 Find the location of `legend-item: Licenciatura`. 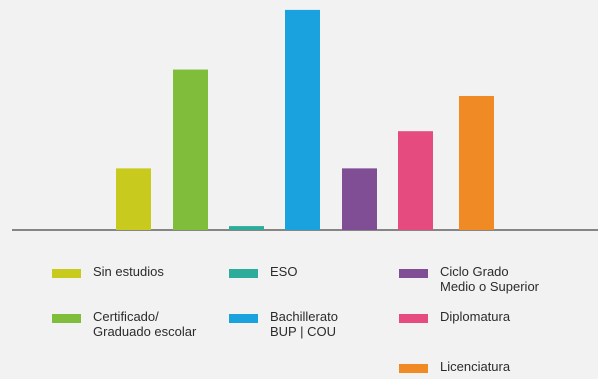

legend-item: Licenciatura is located at coordinates (454, 366).